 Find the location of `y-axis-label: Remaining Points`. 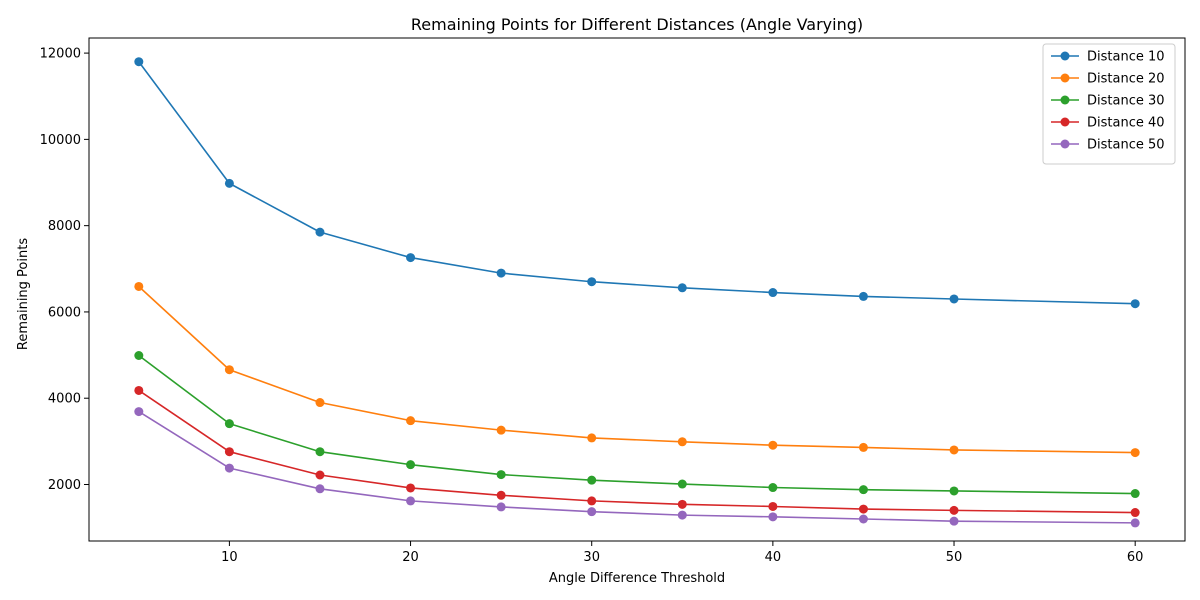

y-axis-label: Remaining Points is located at coordinates (23, 294).